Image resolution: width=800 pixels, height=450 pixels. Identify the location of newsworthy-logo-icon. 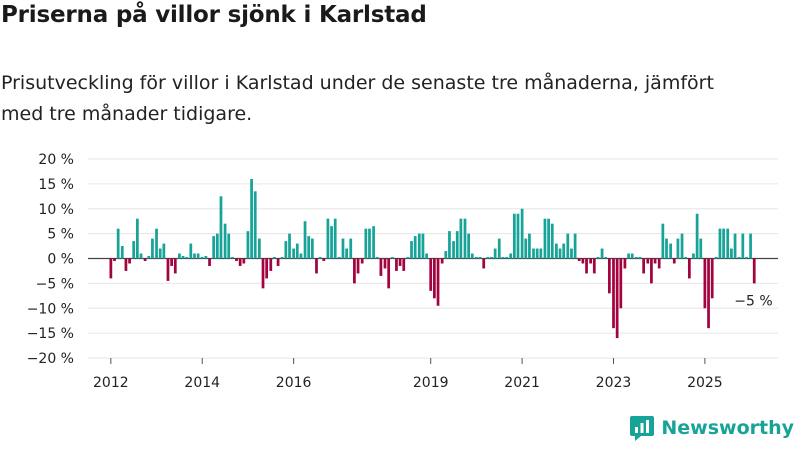
(642, 428).